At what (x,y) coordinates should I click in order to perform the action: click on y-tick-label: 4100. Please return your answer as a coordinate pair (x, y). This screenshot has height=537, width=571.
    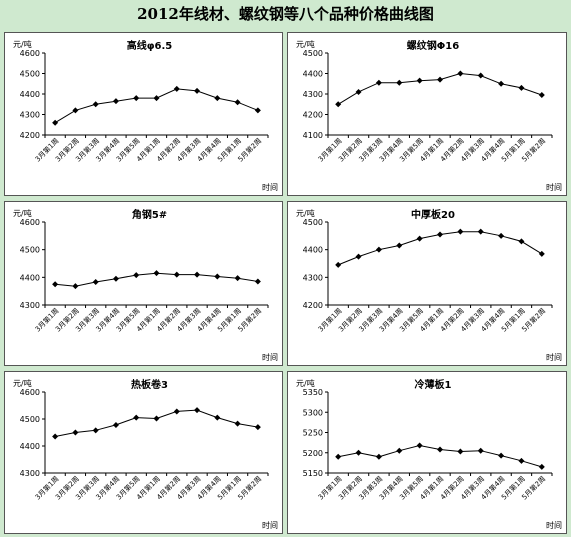
    Looking at the image, I should click on (313, 135).